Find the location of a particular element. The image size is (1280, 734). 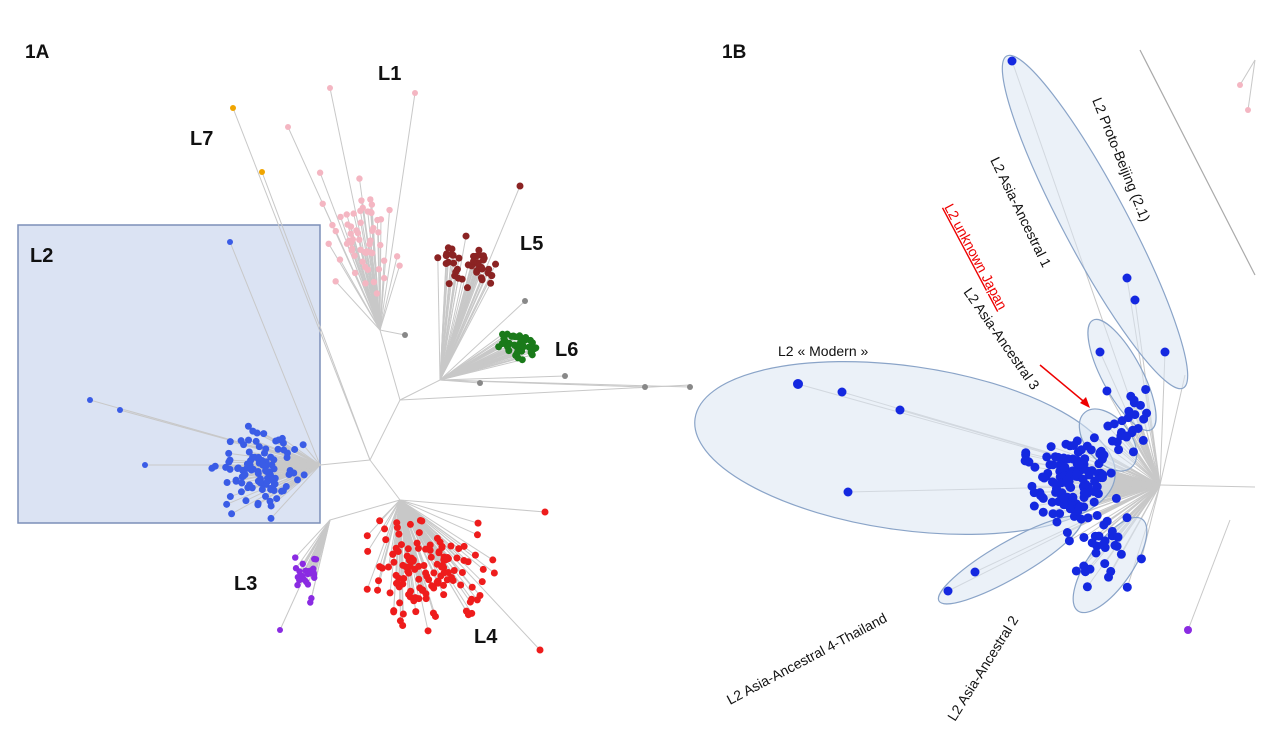

clade-label: L2 Asia-Ancestral 2 is located at coordinates (983, 668).